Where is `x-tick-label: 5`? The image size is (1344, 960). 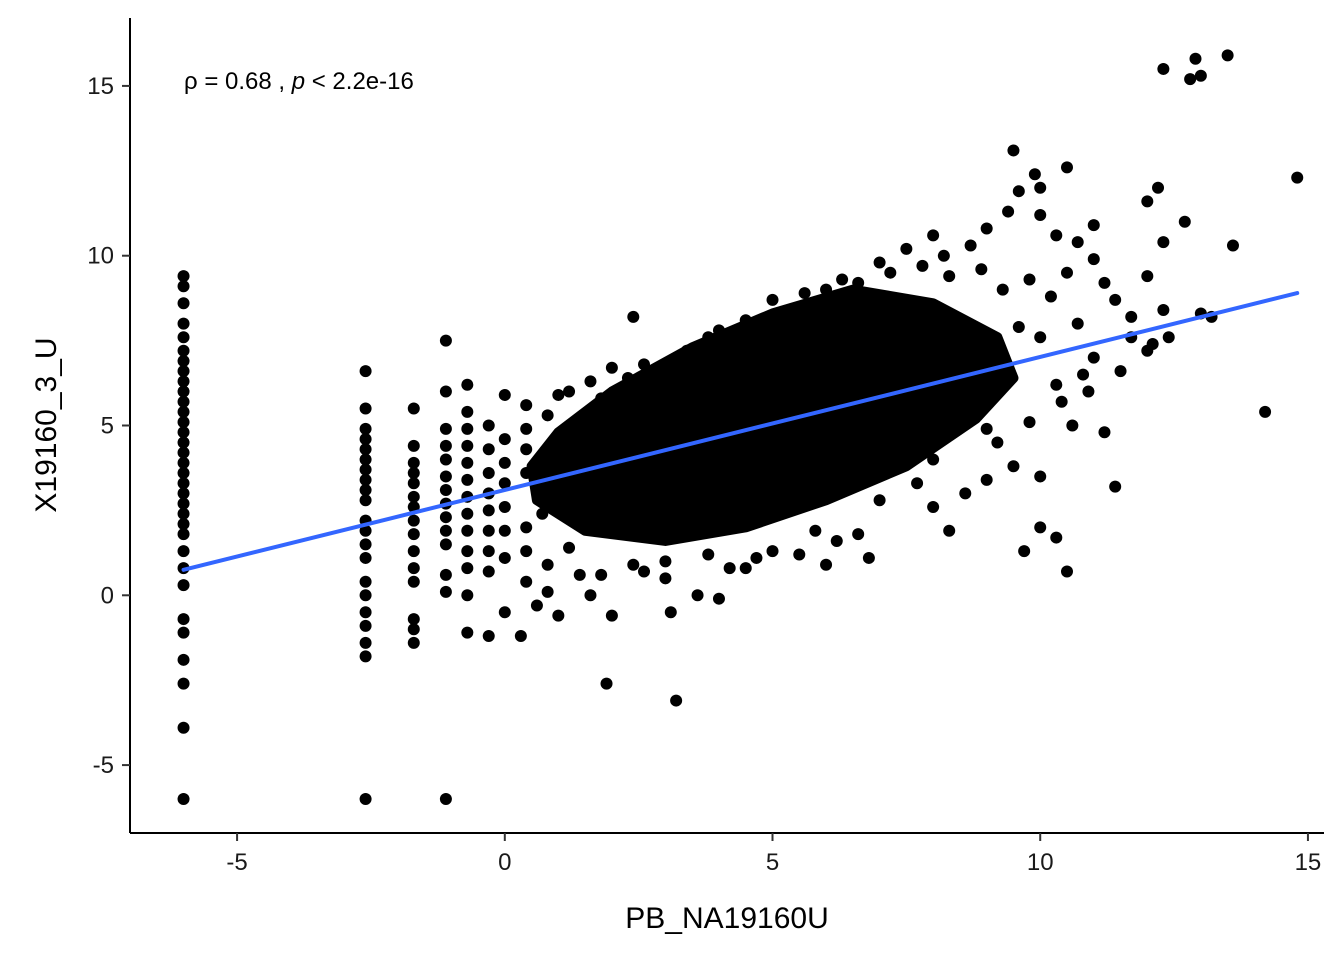
x-tick-label: 5 is located at coordinates (772, 862).